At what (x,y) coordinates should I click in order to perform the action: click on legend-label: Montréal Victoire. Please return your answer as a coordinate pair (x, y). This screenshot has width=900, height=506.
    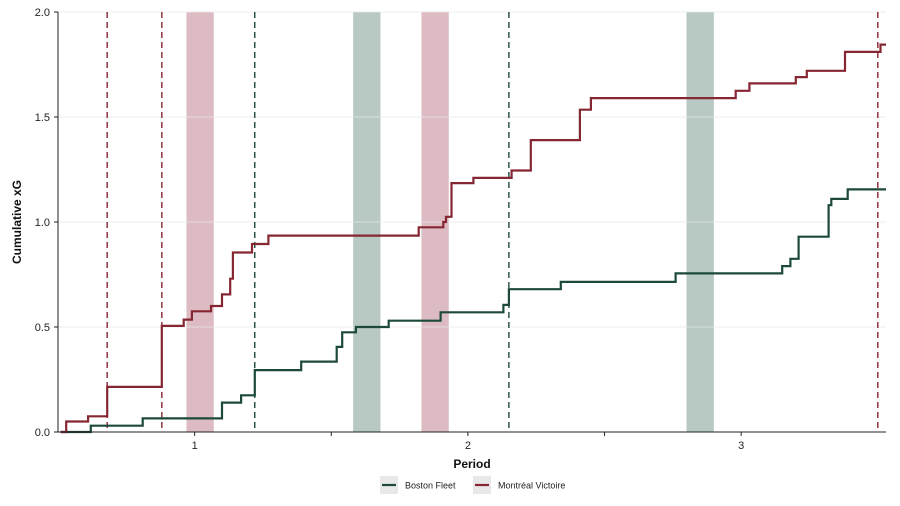
    Looking at the image, I should click on (531, 486).